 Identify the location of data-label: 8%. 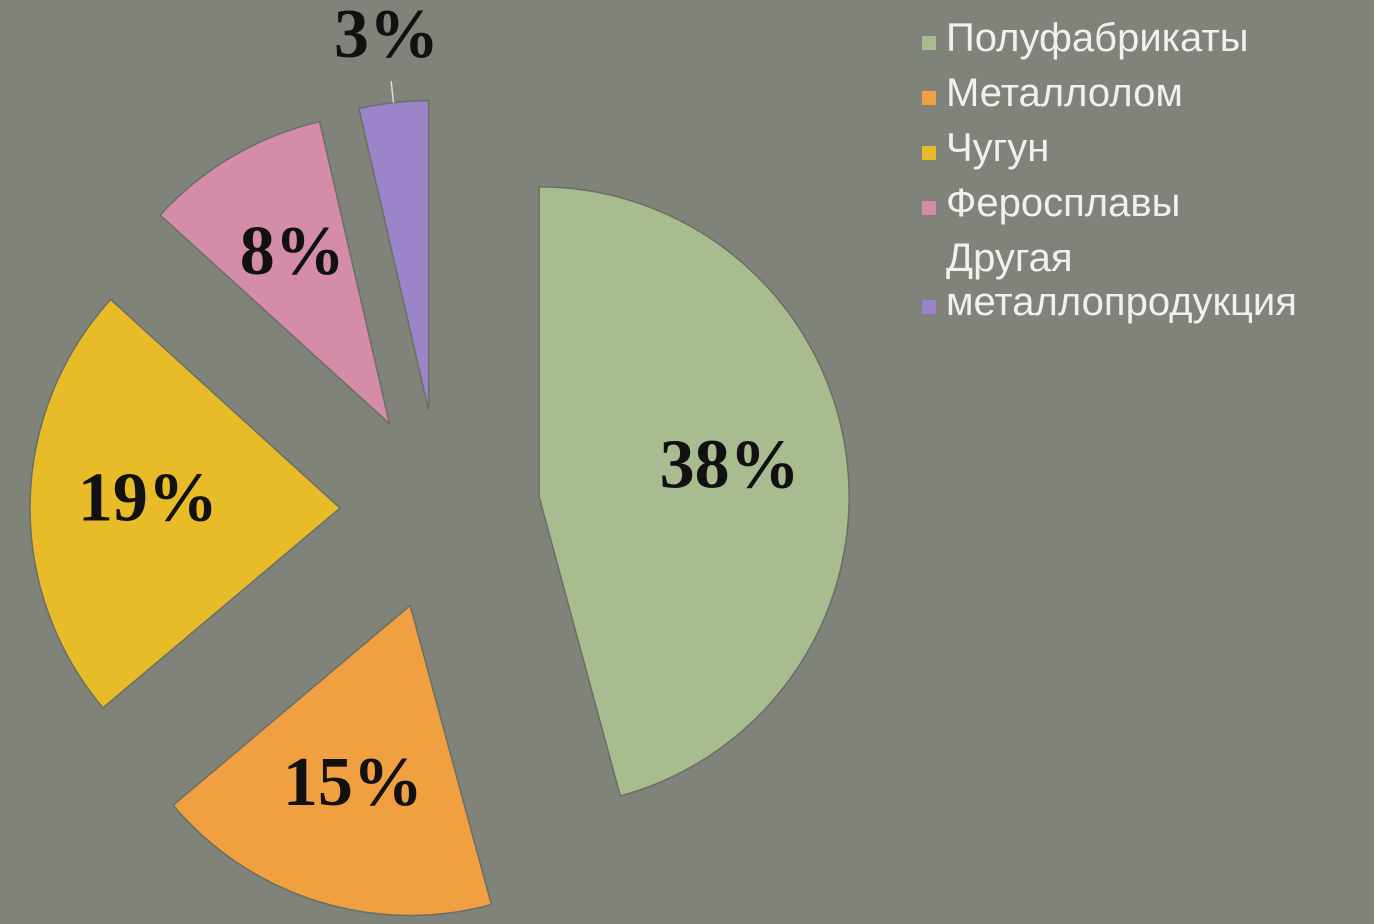
(292, 251).